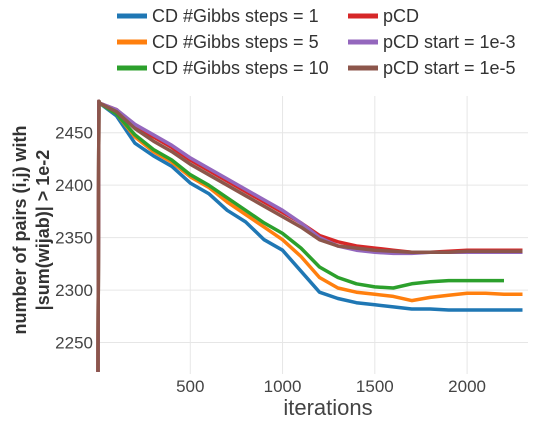 This screenshot has width=539, height=425. Describe the element at coordinates (467, 386) in the screenshot. I see `x-tick-label-3: 2000` at that location.